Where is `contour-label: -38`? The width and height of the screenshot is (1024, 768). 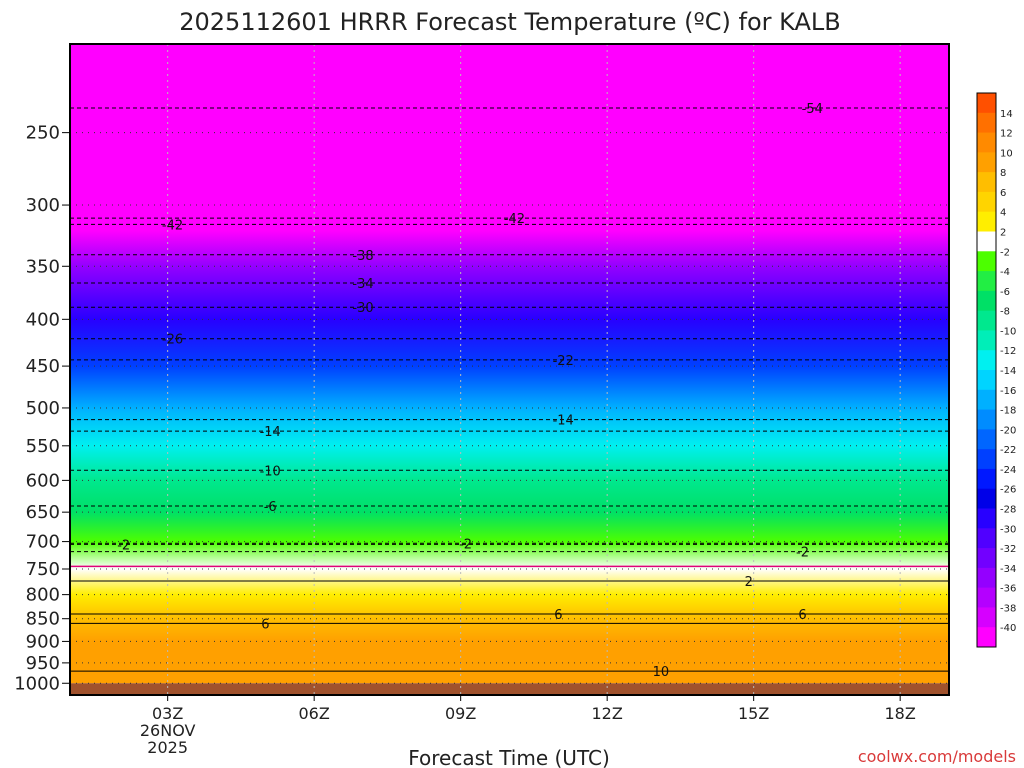
contour-label: -38 is located at coordinates (362, 256).